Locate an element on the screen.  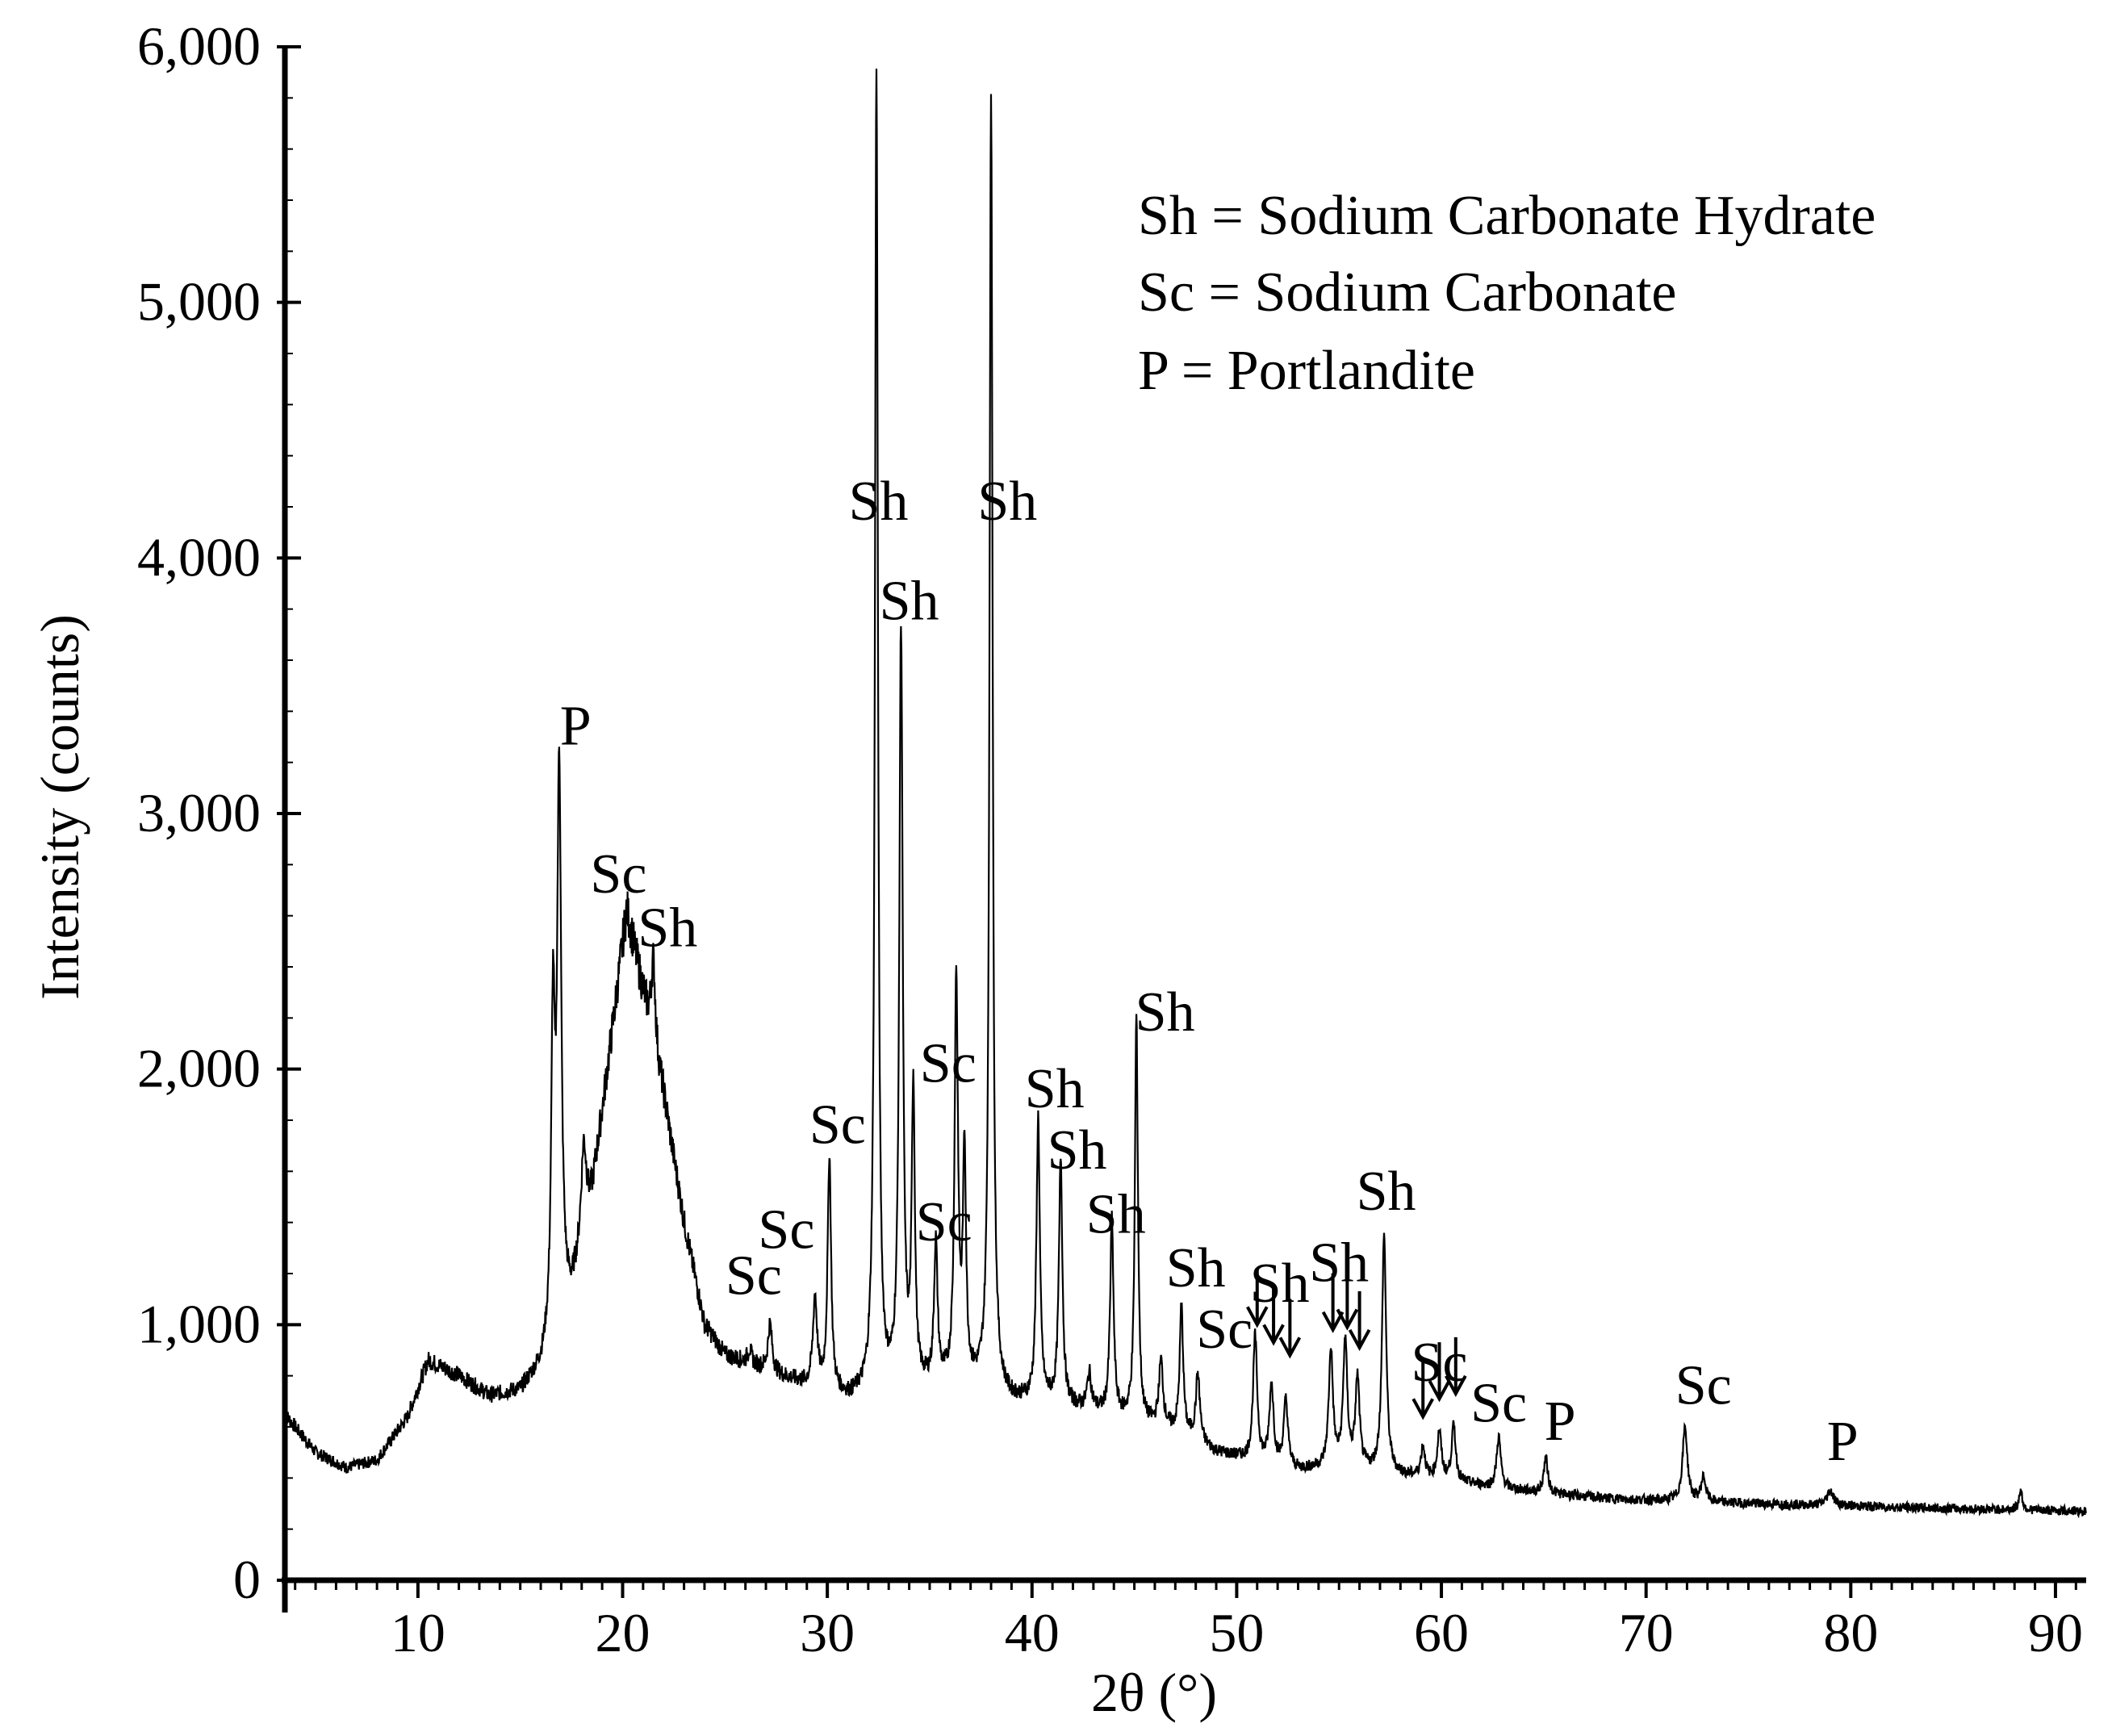
x-tick-label: 30 is located at coordinates (827, 1632).